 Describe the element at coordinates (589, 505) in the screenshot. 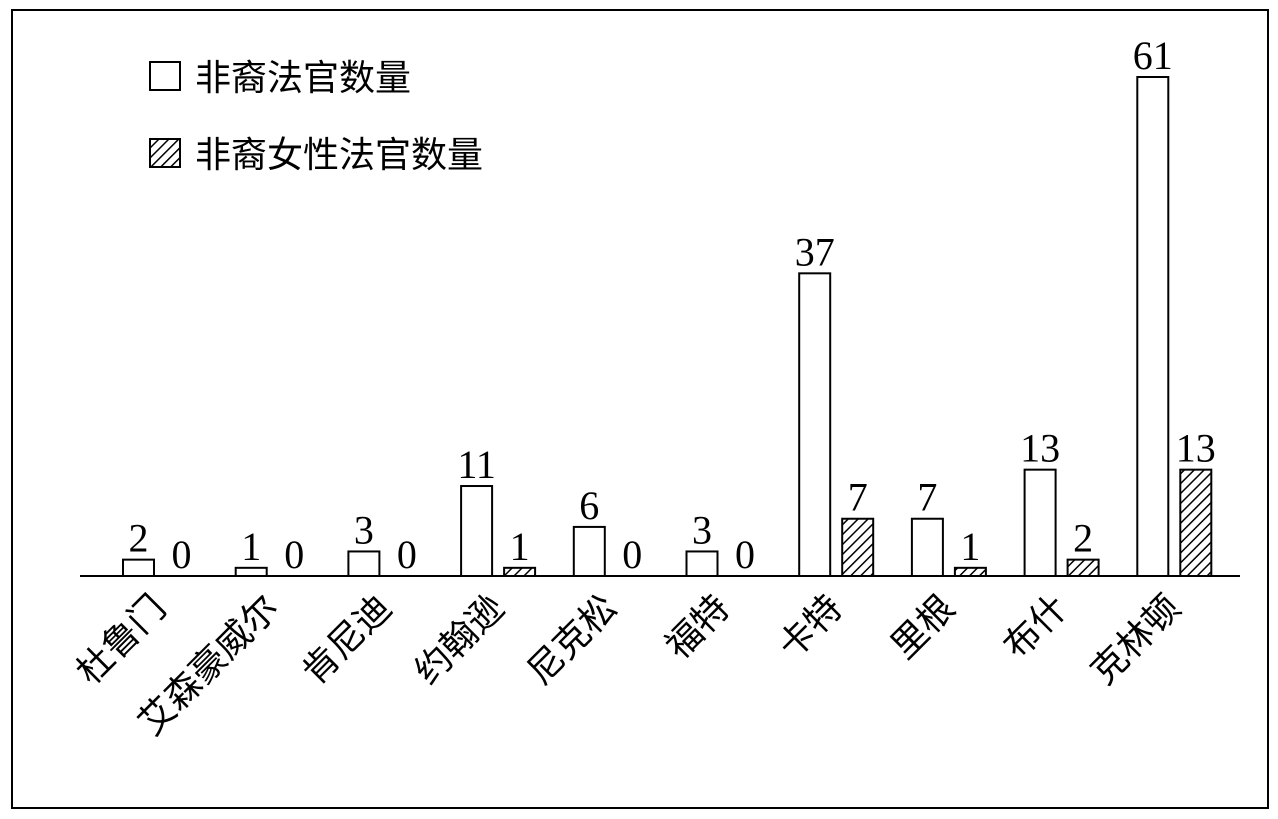

I see `value-label: 6` at that location.